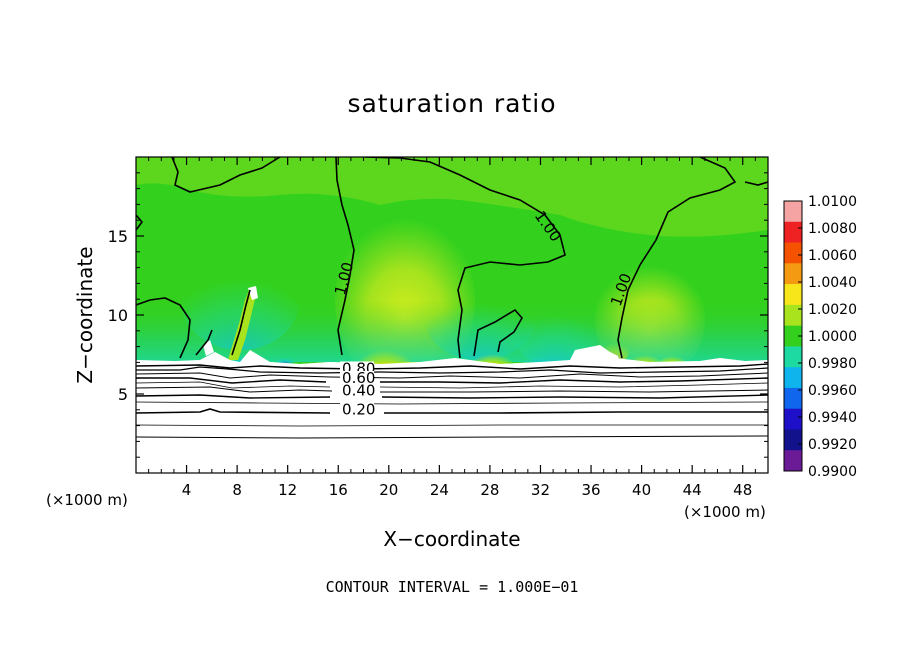 The width and height of the screenshot is (904, 654). I want to click on colorbar-label: 0.9940, so click(832, 418).